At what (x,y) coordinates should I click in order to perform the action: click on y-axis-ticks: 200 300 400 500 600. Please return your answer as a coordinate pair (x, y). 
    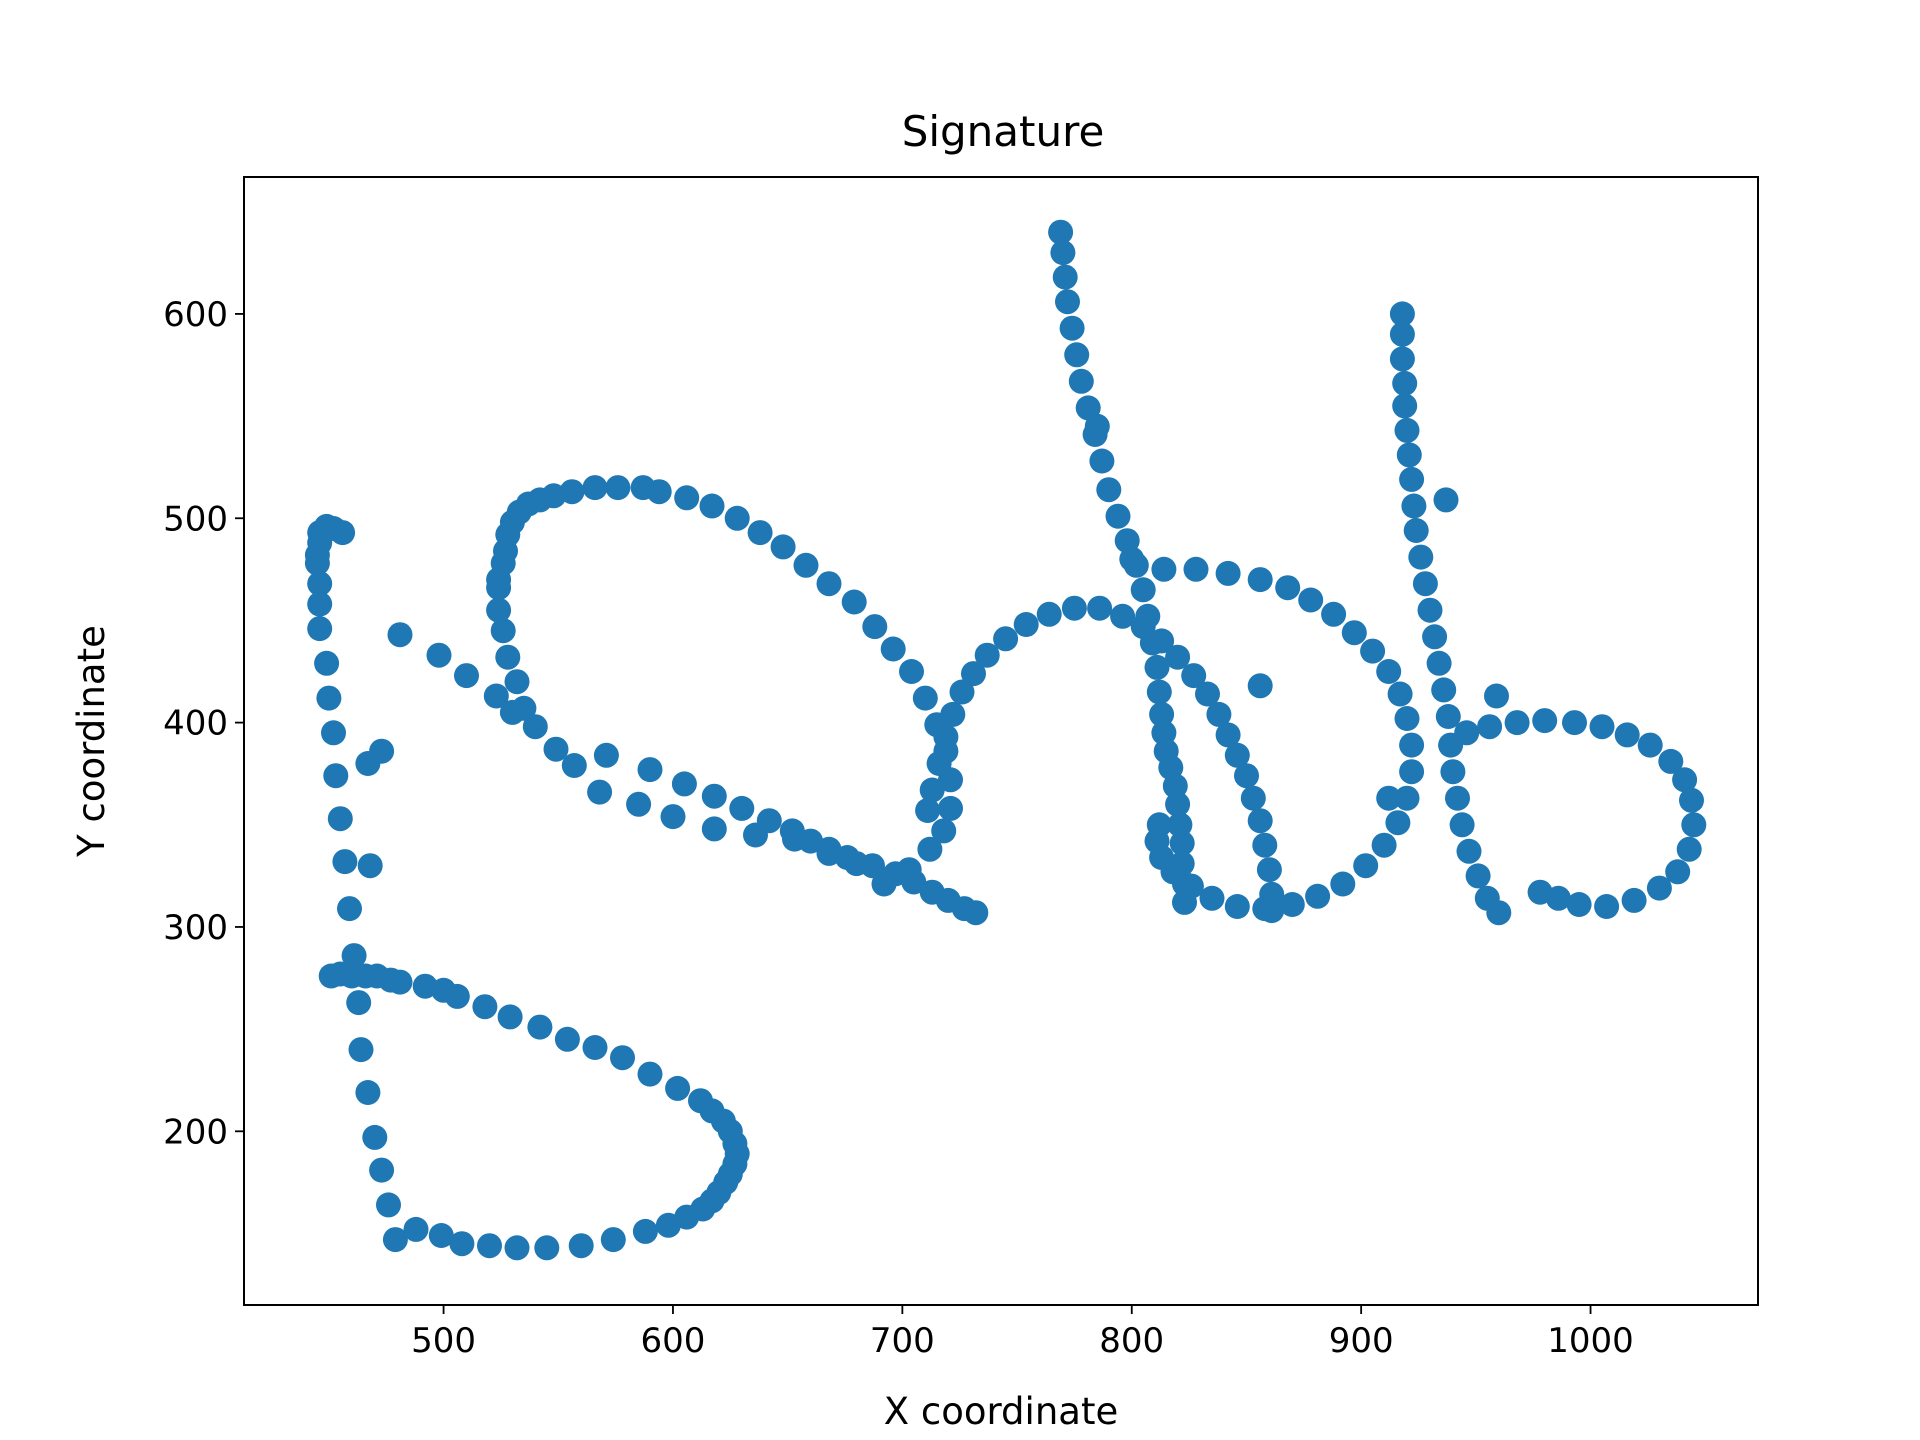
    Looking at the image, I should click on (203, 723).